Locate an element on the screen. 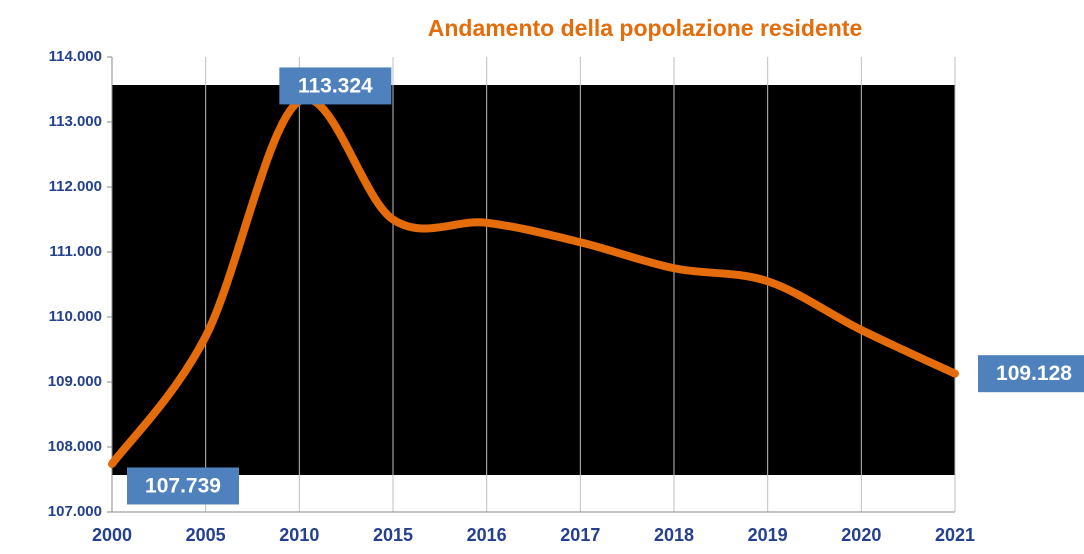 The height and width of the screenshot is (554, 1084). x-tick-label: 2019 is located at coordinates (768, 535).